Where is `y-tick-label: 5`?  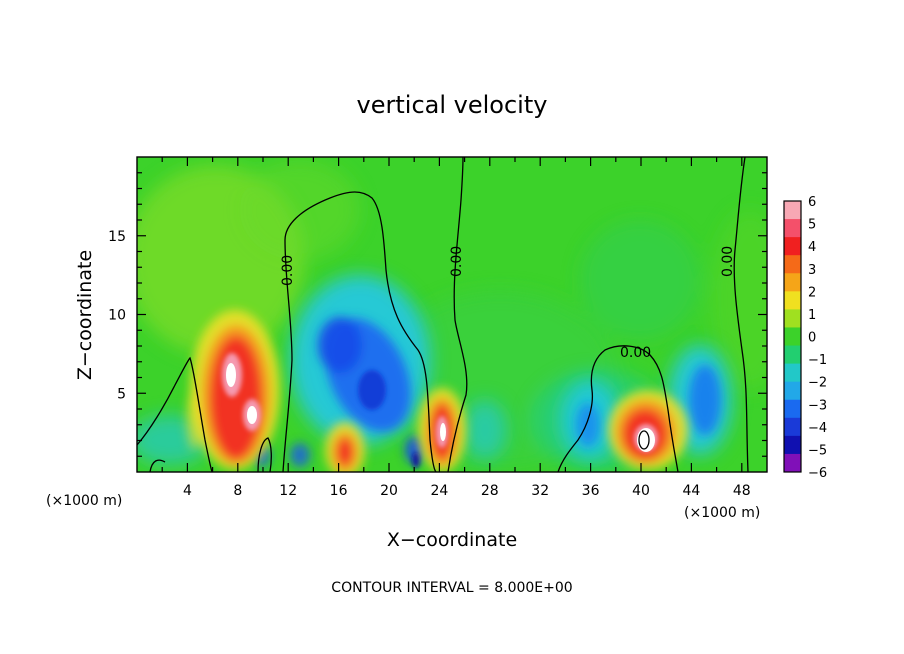
y-tick-label: 5 is located at coordinates (121, 394).